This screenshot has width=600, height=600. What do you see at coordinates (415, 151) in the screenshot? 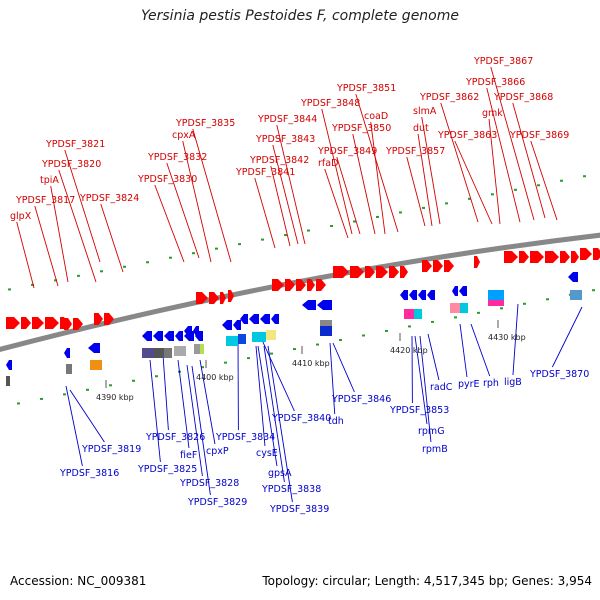
I see `forward-gene-label: YPDSF_3857` at bounding box center [415, 151].